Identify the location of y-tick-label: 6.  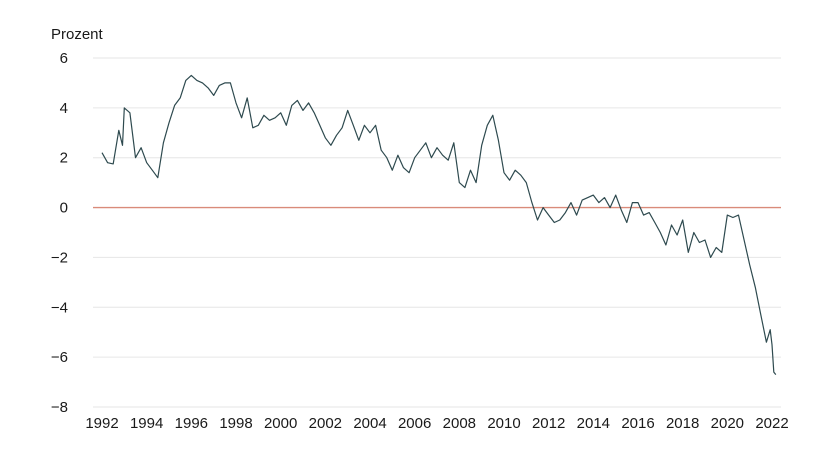
(64, 58).